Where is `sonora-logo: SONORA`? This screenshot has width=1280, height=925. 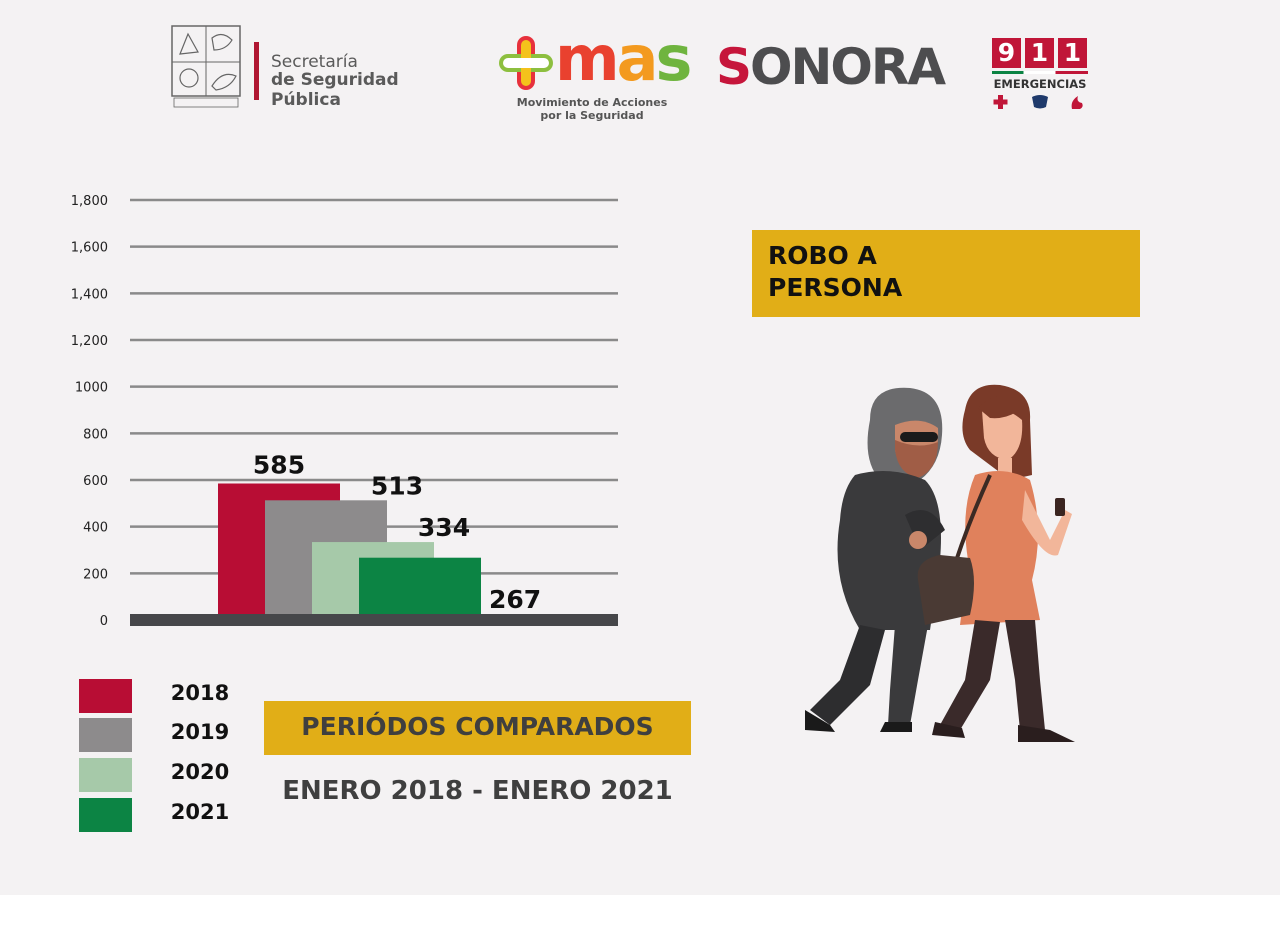 sonora-logo: SONORA is located at coordinates (831, 67).